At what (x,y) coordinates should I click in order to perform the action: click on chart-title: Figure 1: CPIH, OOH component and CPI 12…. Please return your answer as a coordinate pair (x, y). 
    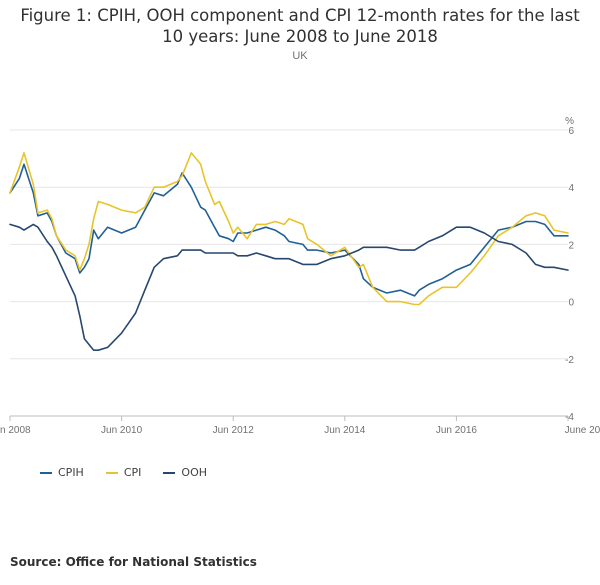
    Looking at the image, I should click on (300, 26).